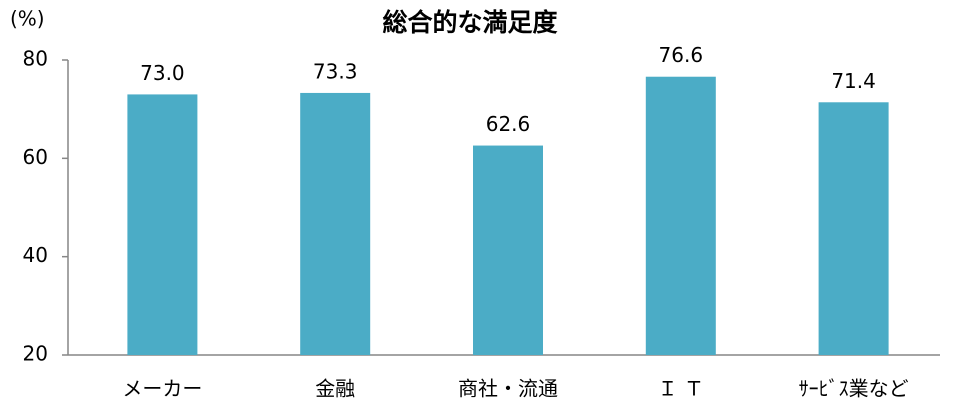  Describe the element at coordinates (335, 71) in the screenshot. I see `value-label: 73.3` at that location.